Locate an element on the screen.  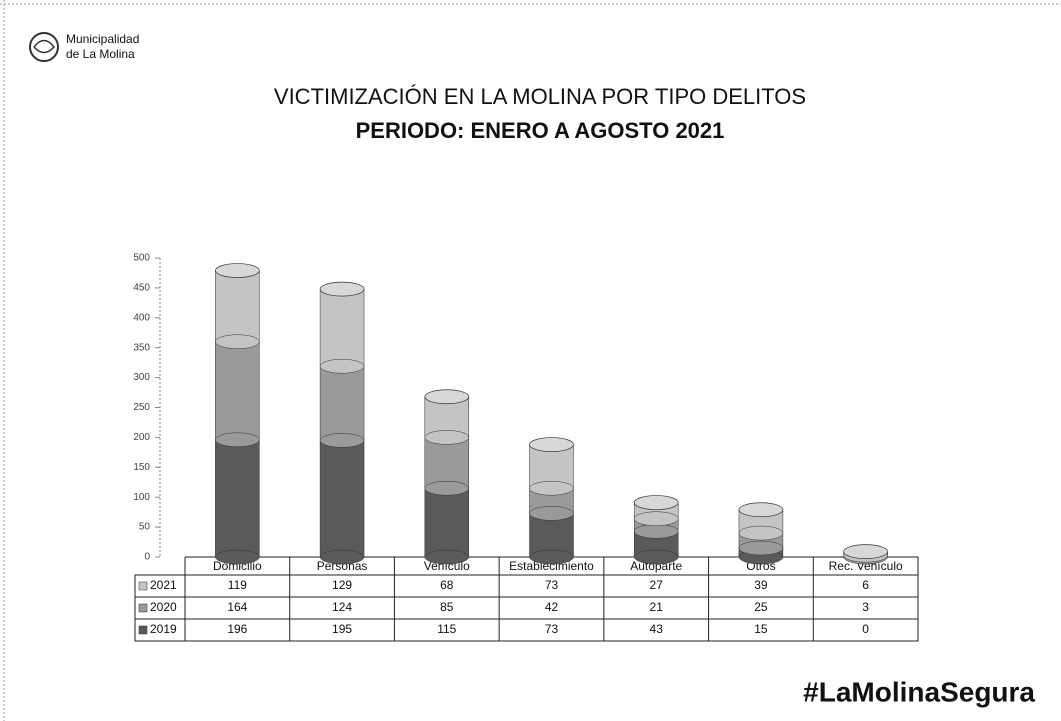
table-value: 0 is located at coordinates (865, 629).